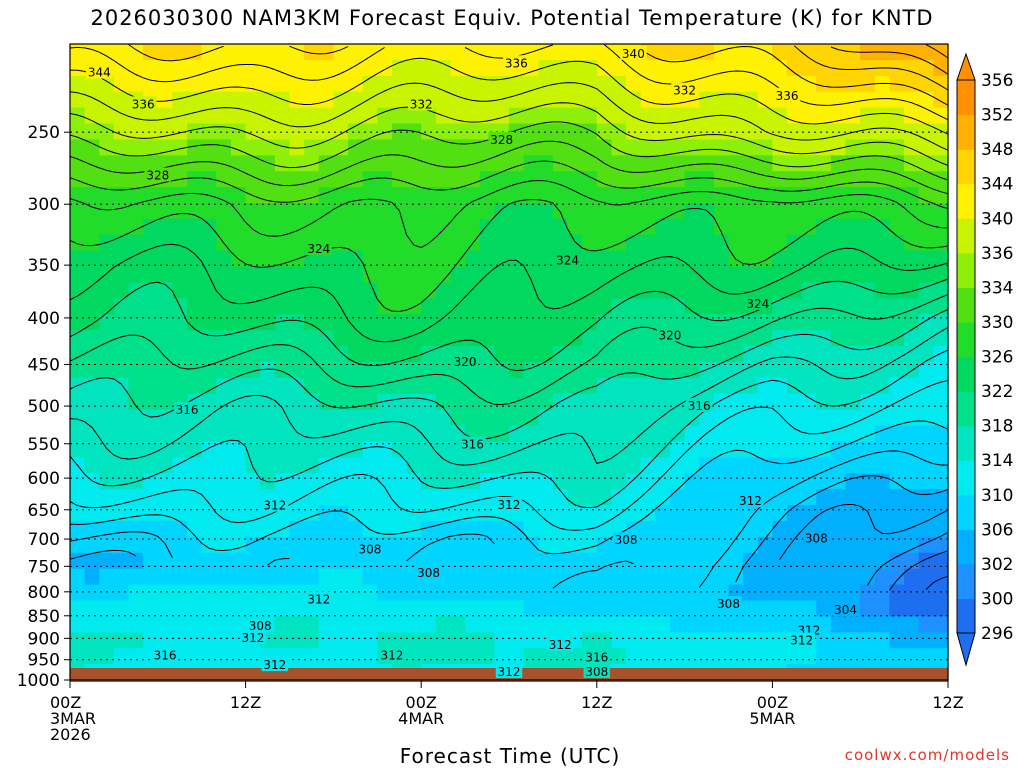  Describe the element at coordinates (927, 755) in the screenshot. I see `credit-link: coolwx.com/models` at that location.